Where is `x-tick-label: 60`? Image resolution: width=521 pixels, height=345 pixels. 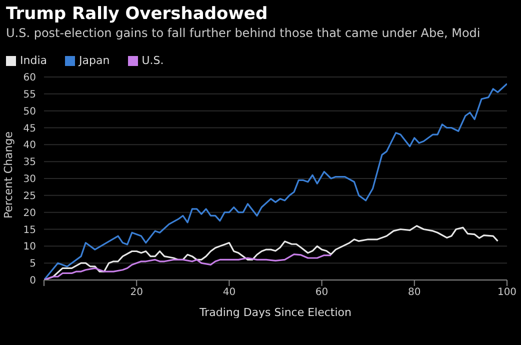 x-tick-label: 60 is located at coordinates (321, 292).